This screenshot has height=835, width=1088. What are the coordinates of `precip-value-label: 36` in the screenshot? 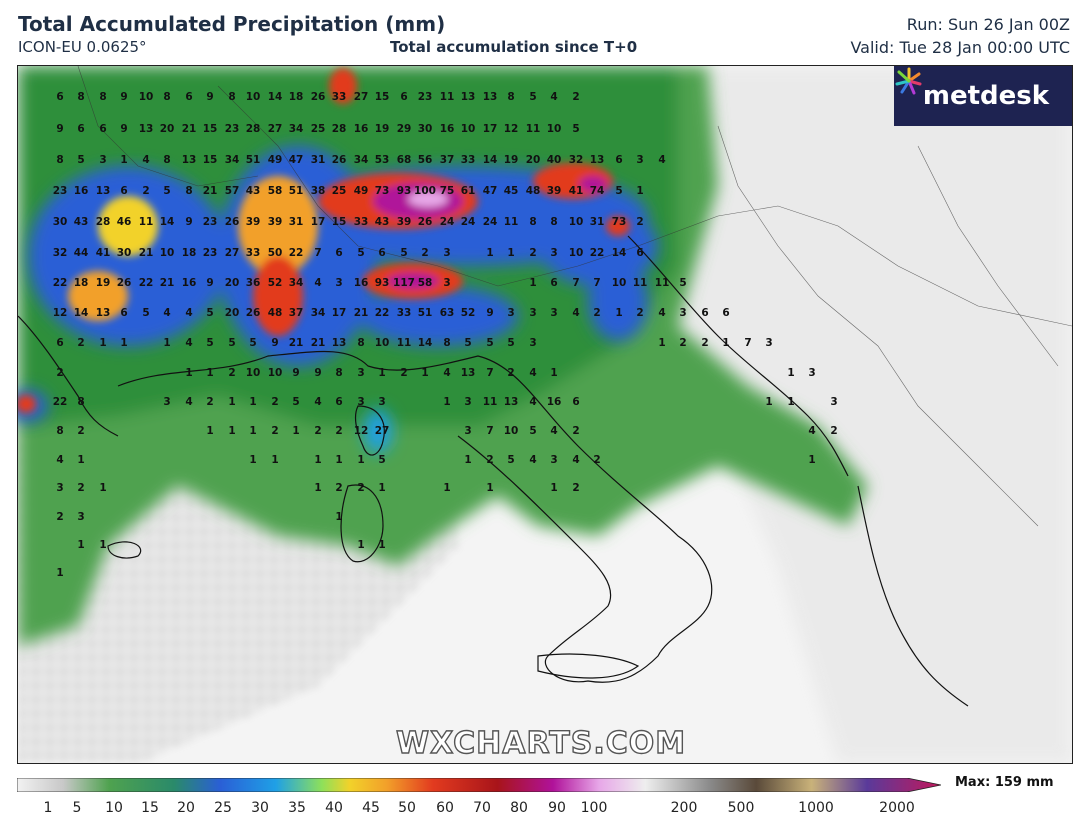 It's located at (253, 283).